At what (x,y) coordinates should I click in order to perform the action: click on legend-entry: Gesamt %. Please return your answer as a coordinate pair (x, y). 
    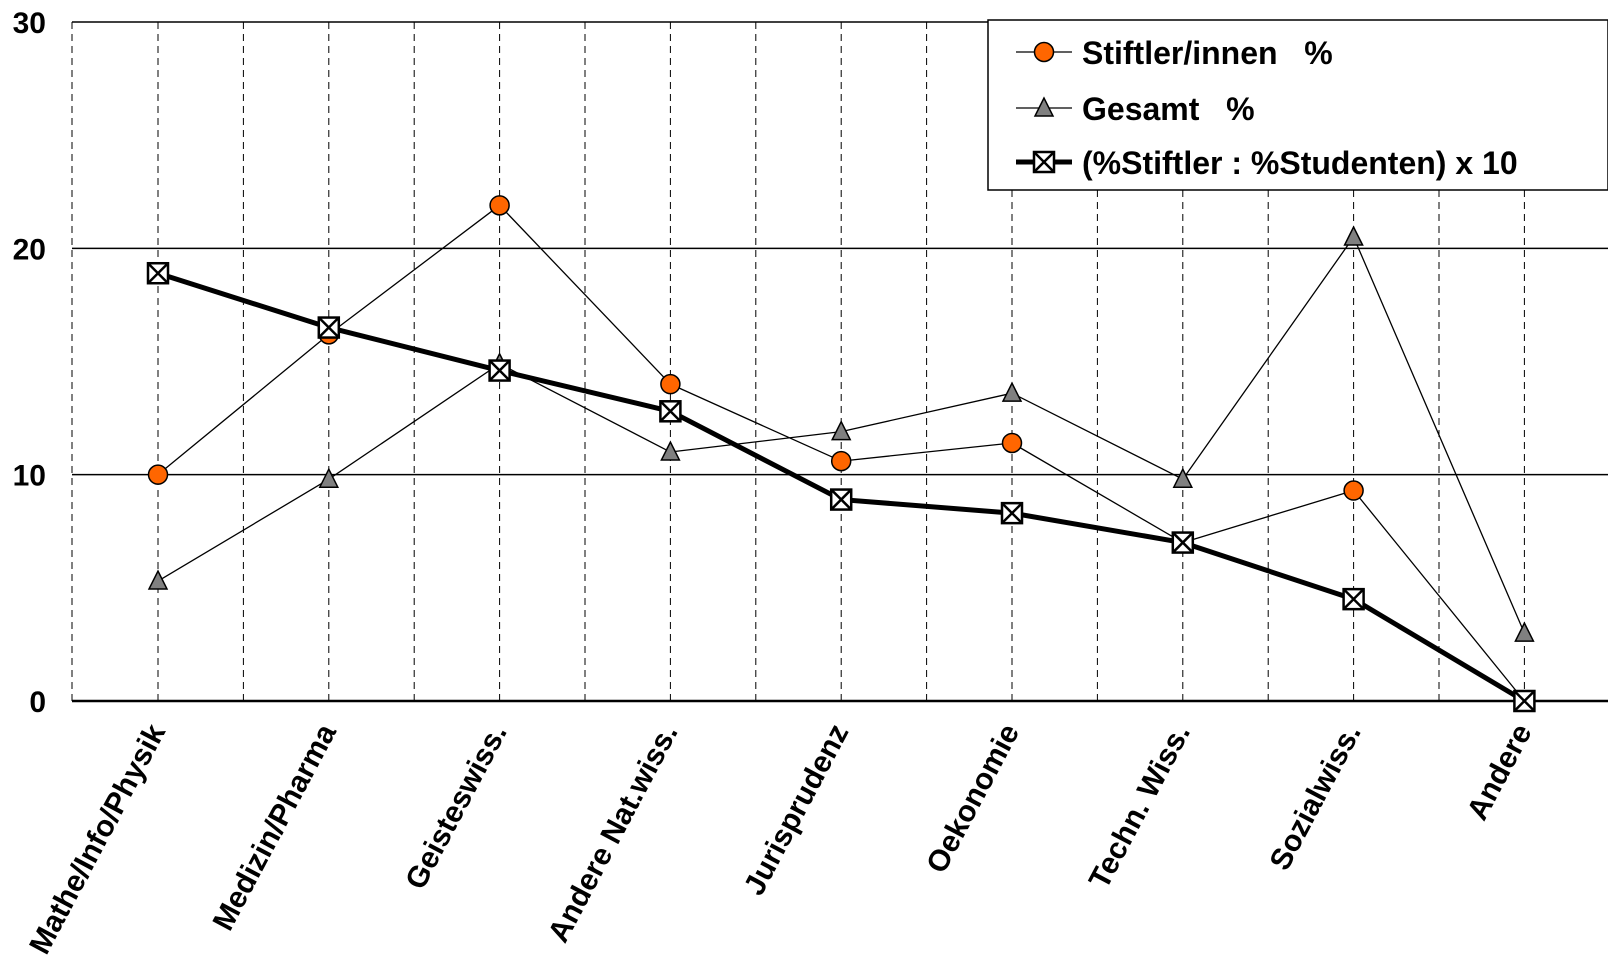
    Looking at the image, I should click on (1135, 109).